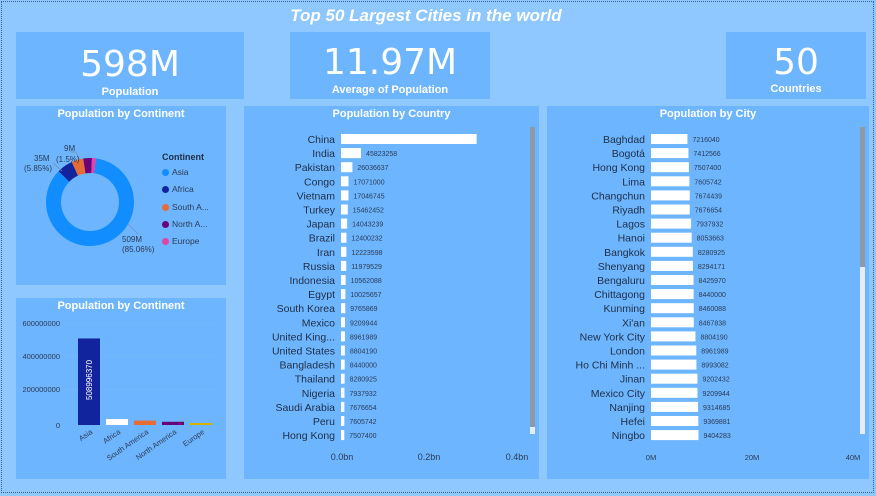  Describe the element at coordinates (343, 406) in the screenshot. I see `bar-saudi-arabia` at that location.